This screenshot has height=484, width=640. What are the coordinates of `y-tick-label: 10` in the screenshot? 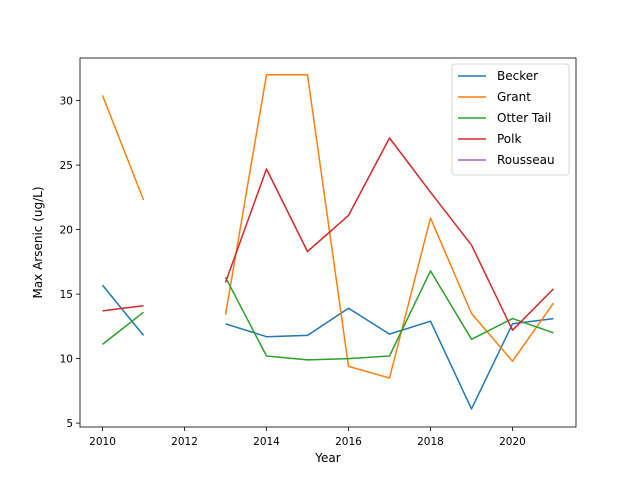 It's located at (66, 360).